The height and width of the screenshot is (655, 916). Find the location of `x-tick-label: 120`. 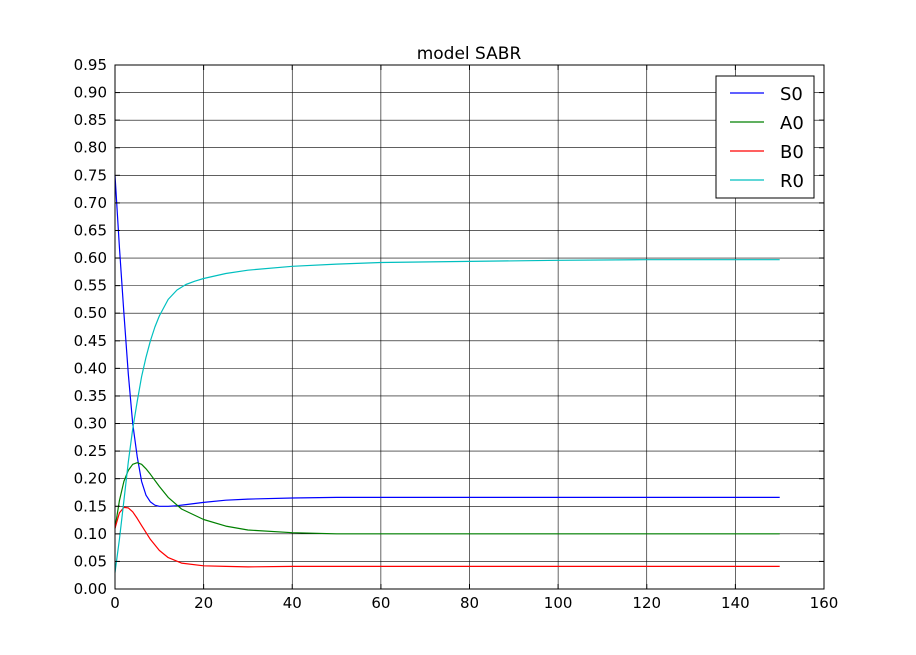

x-tick-label: 120 is located at coordinates (646, 603).